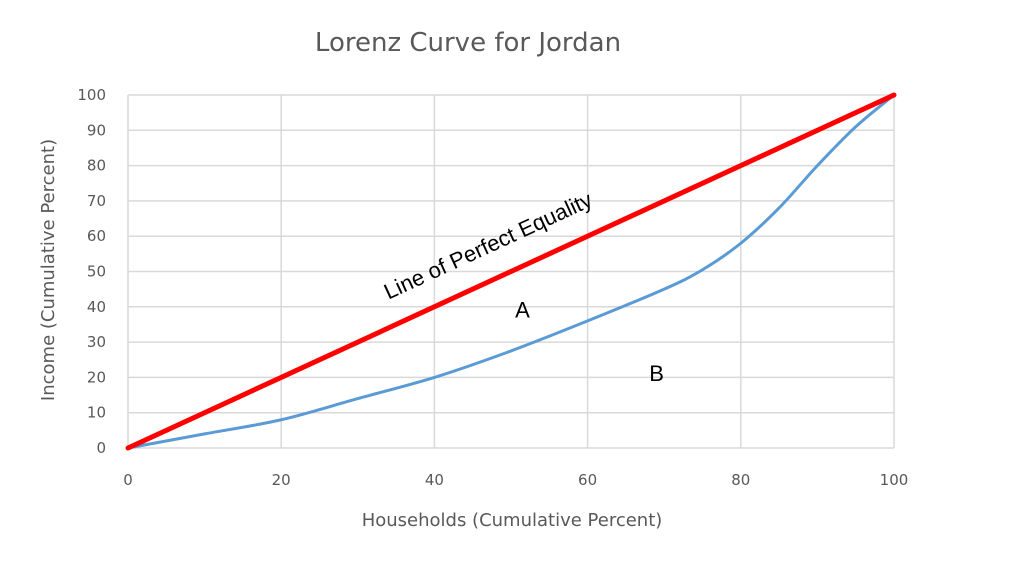 This screenshot has width=1017, height=579. I want to click on y-tick-label: 50, so click(96, 272).